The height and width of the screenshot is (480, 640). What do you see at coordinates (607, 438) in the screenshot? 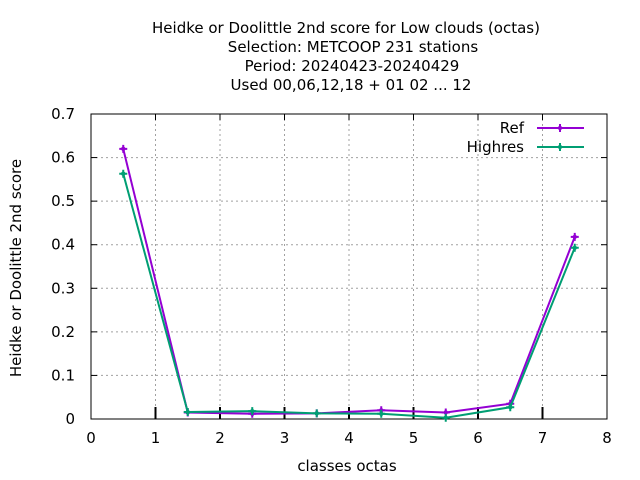
I see `x-tick-label: 8` at bounding box center [607, 438].